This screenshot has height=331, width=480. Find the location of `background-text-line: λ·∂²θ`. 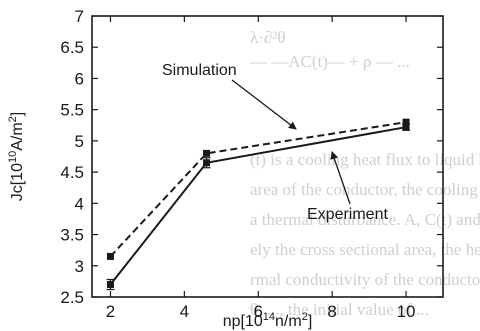

background-text-line: λ·∂²θ is located at coordinates (268, 37).